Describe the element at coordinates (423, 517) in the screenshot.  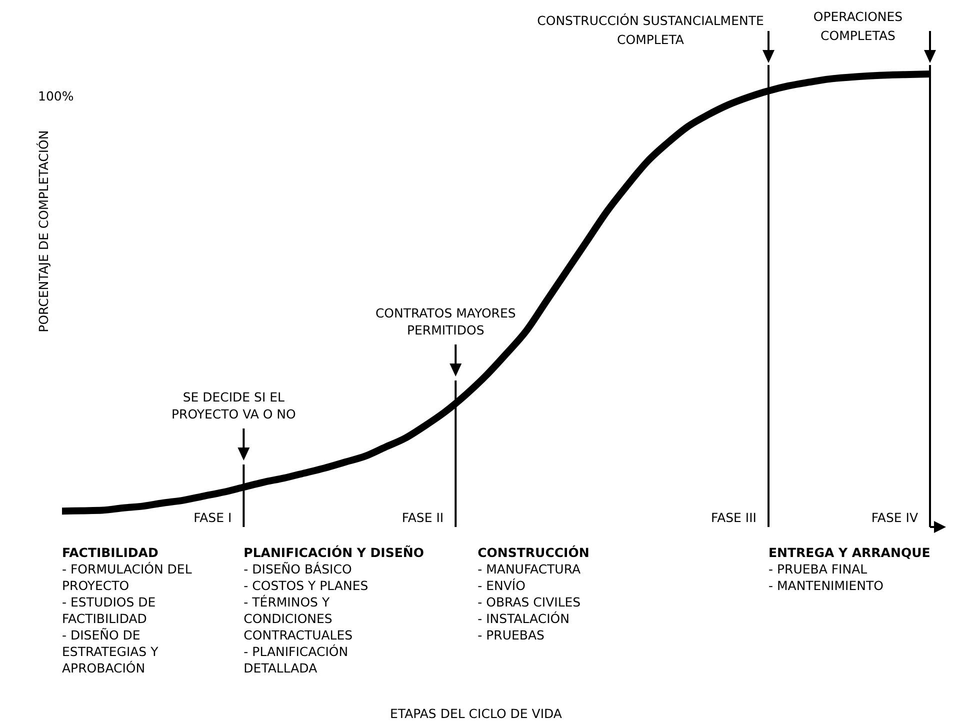
I see `annotation: FASE II` at that location.